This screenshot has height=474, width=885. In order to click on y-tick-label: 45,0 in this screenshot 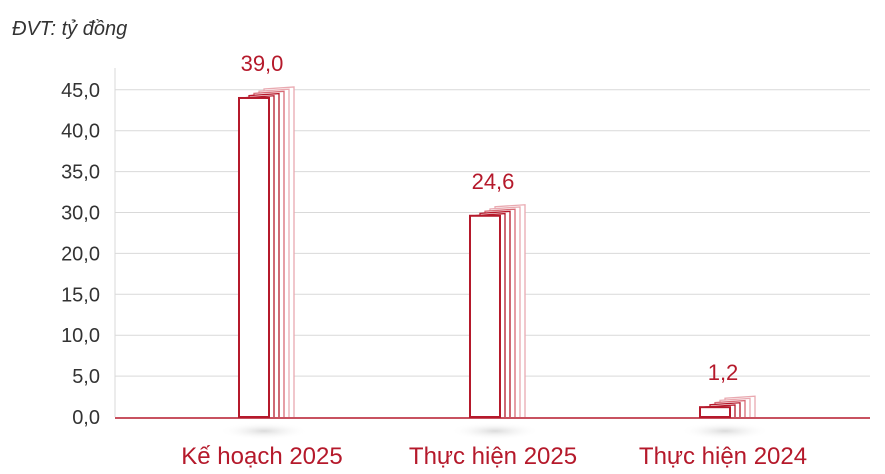, I will do `click(80, 91)`.